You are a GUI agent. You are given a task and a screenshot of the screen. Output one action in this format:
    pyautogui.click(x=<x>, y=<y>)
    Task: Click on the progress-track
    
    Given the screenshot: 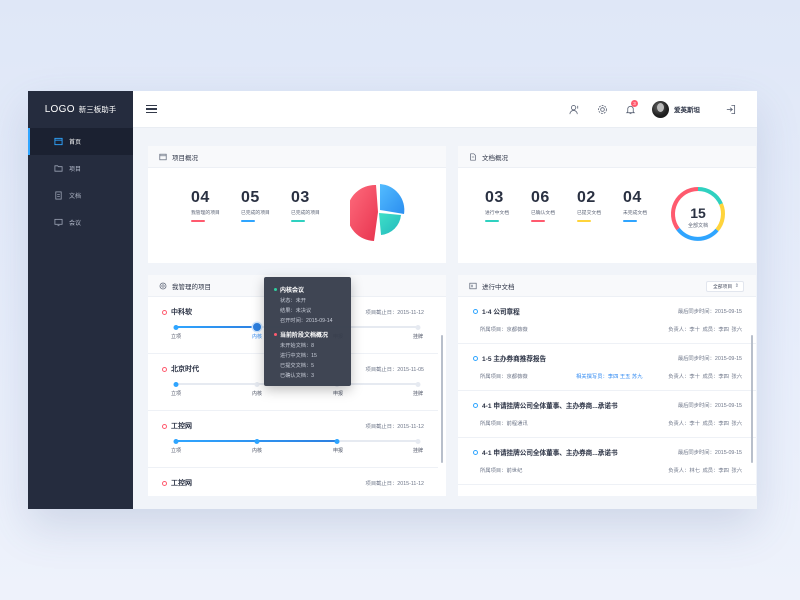 What is the action you would take?
    pyautogui.click(x=297, y=441)
    